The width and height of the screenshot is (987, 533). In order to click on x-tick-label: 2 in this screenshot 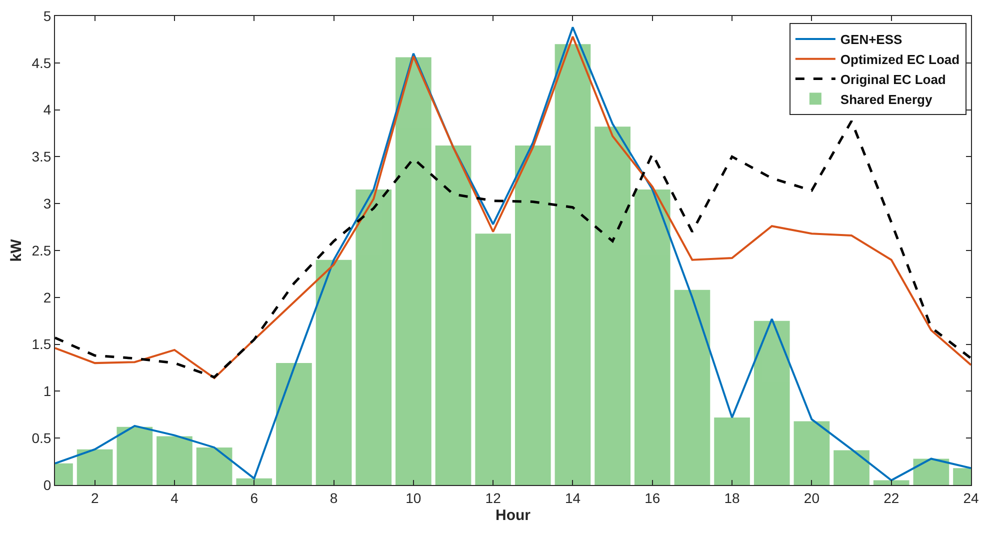, I will do `click(94, 498)`.